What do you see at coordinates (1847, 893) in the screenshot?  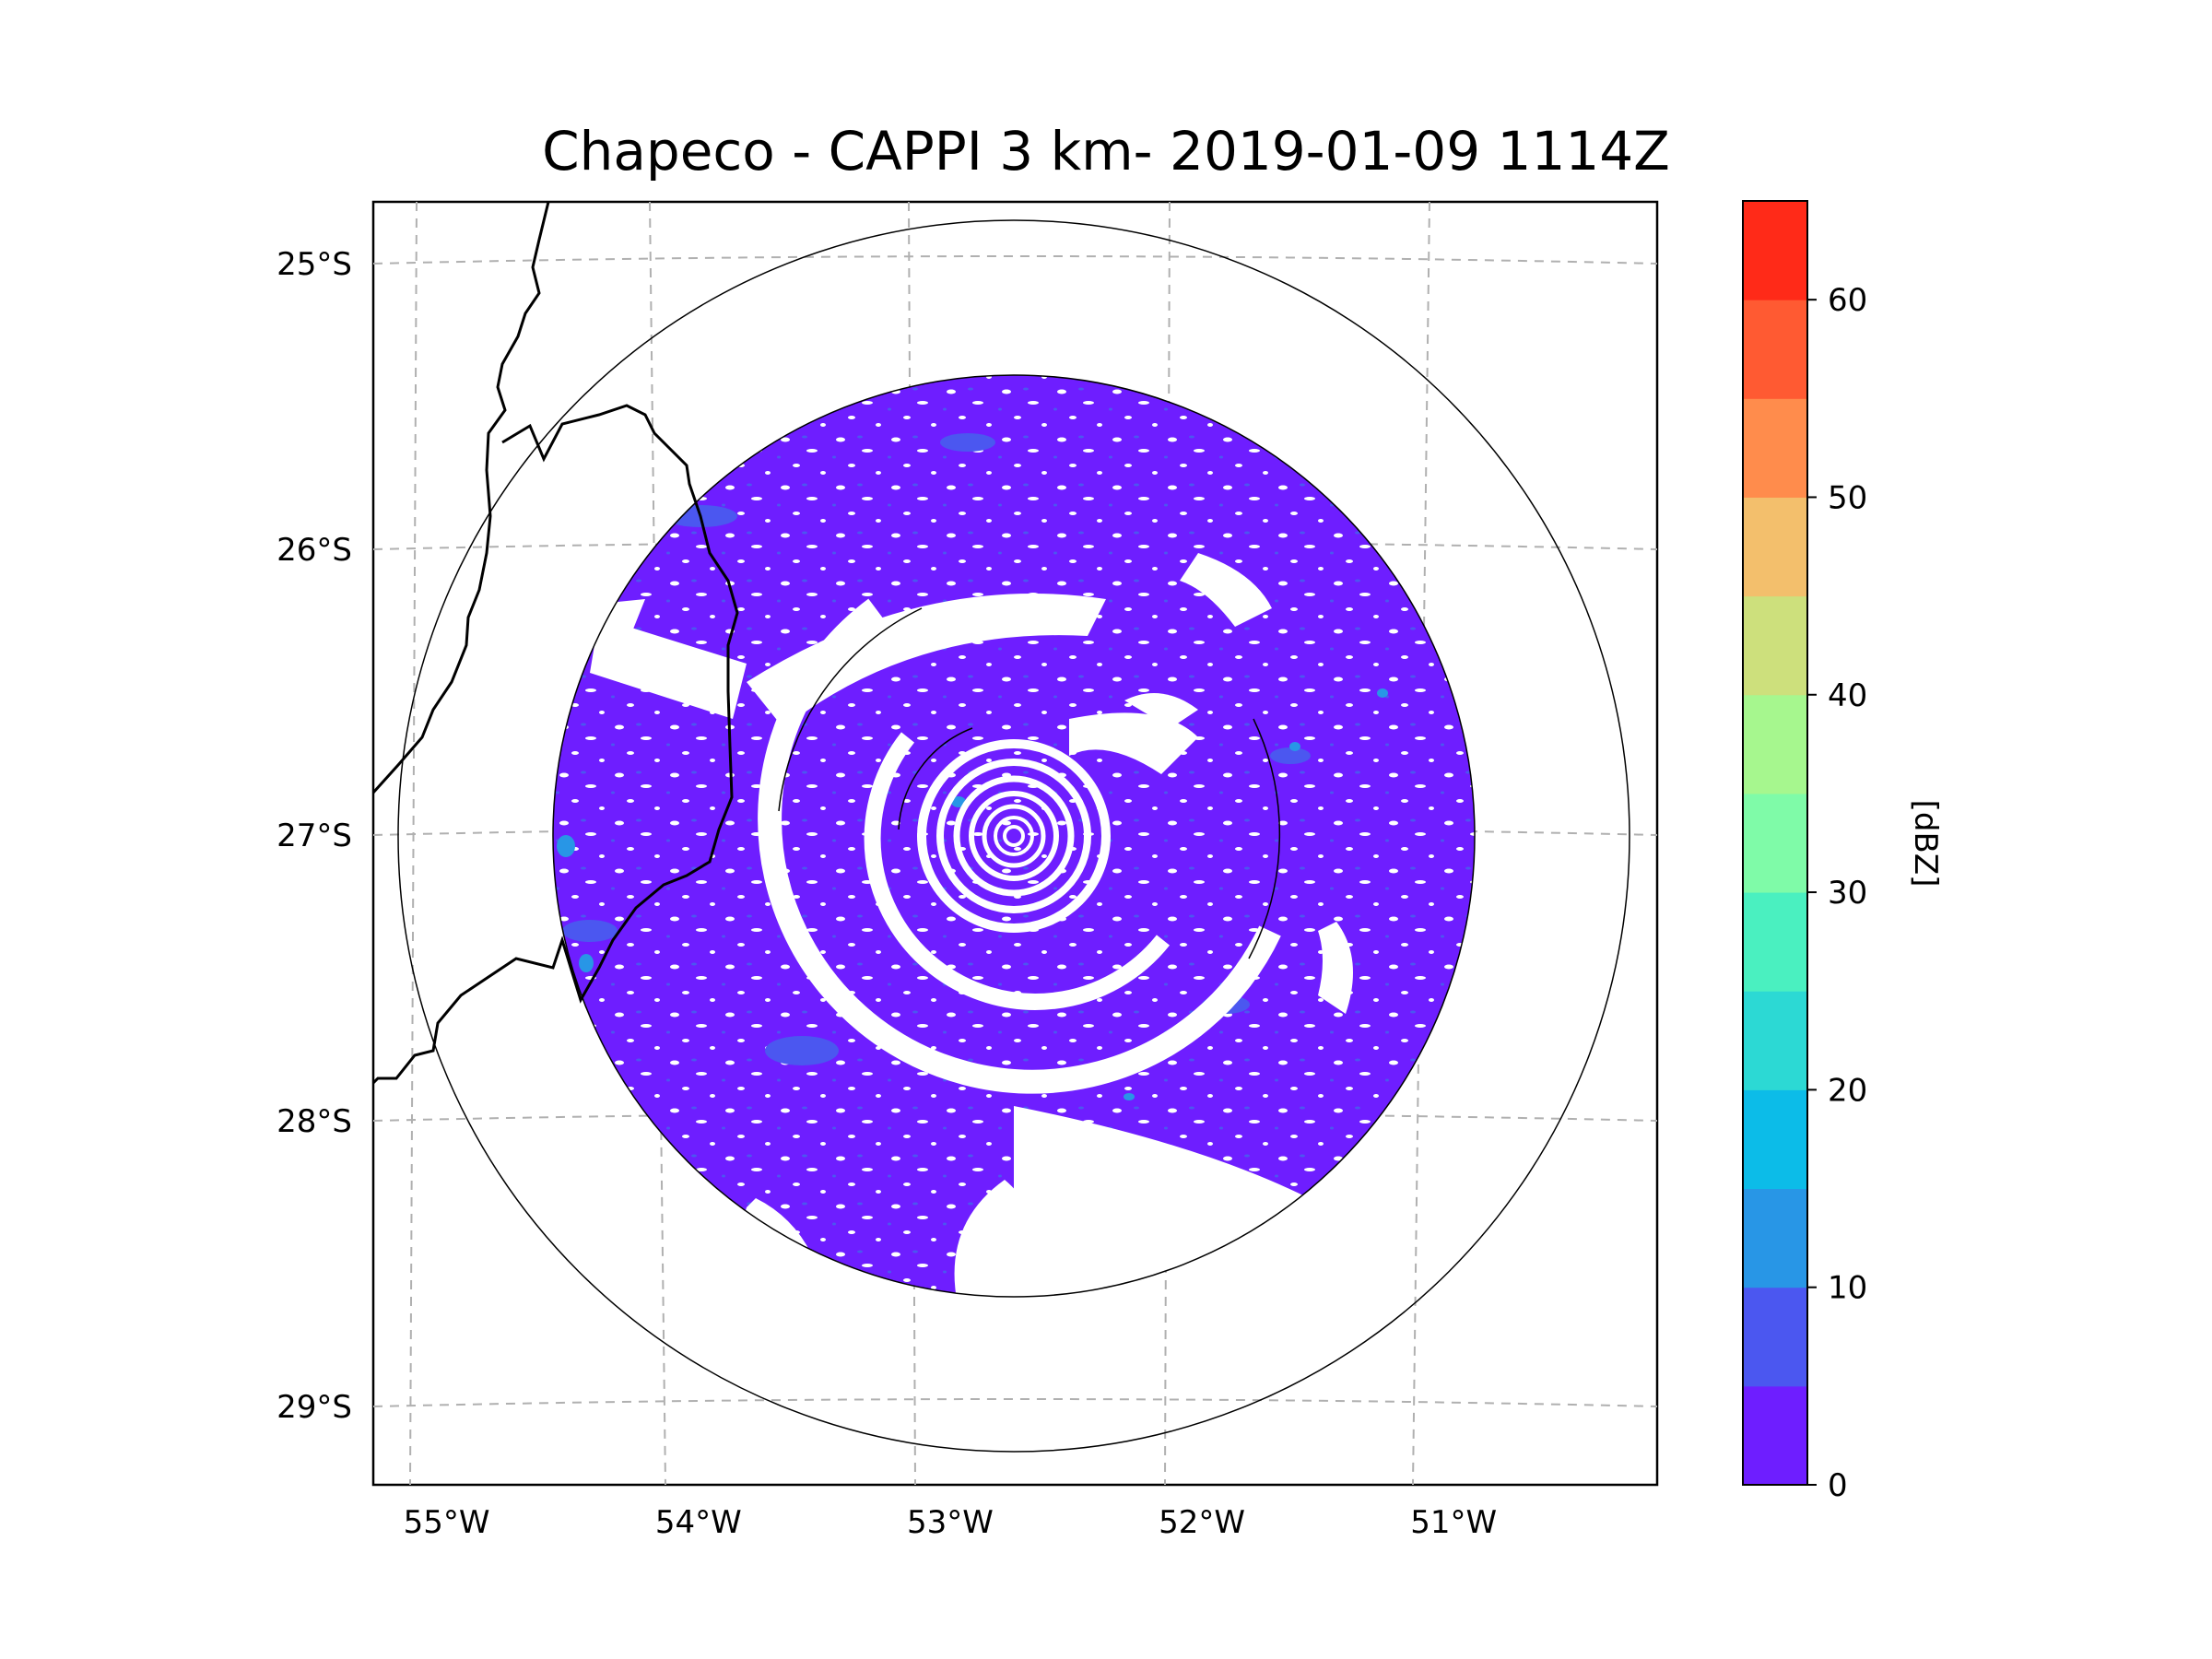 I see `colorbar-tick-label: 30` at bounding box center [1847, 893].